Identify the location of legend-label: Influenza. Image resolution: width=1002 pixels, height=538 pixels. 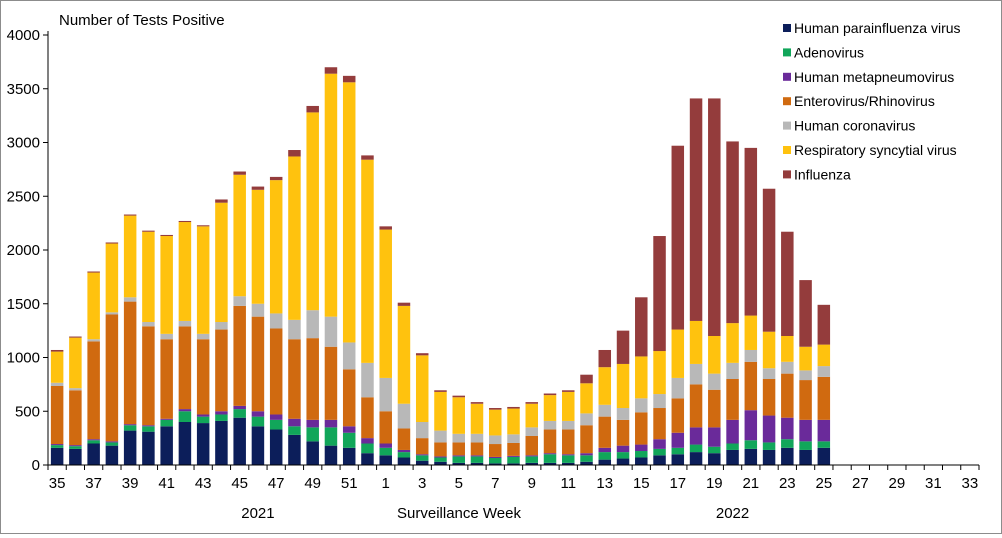
(822, 174).